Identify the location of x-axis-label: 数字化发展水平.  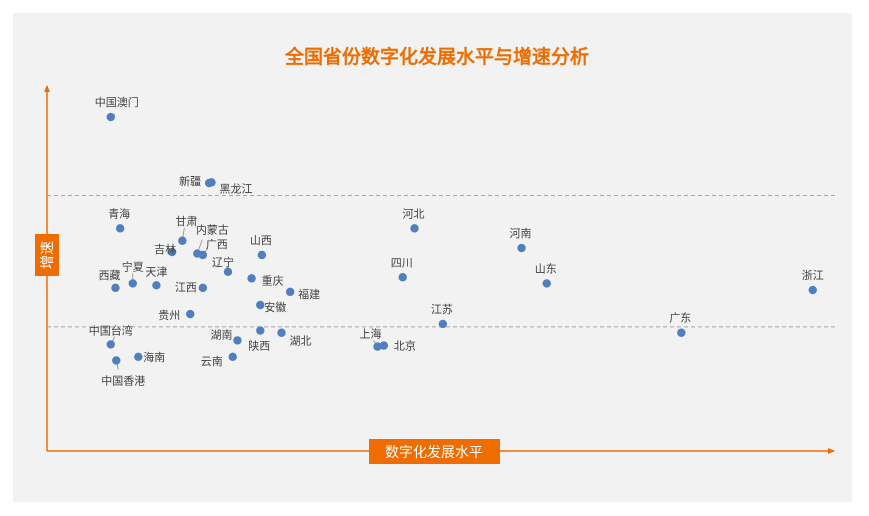
(434, 453).